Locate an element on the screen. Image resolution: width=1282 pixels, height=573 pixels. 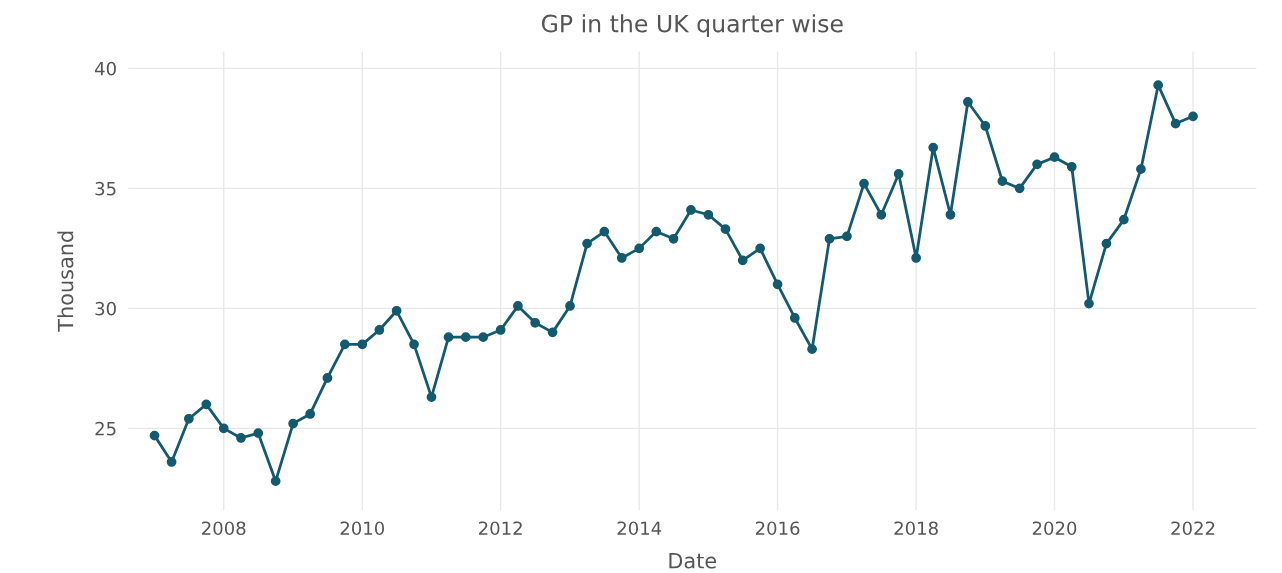
y-axis-title: Thousand is located at coordinates (65, 281).